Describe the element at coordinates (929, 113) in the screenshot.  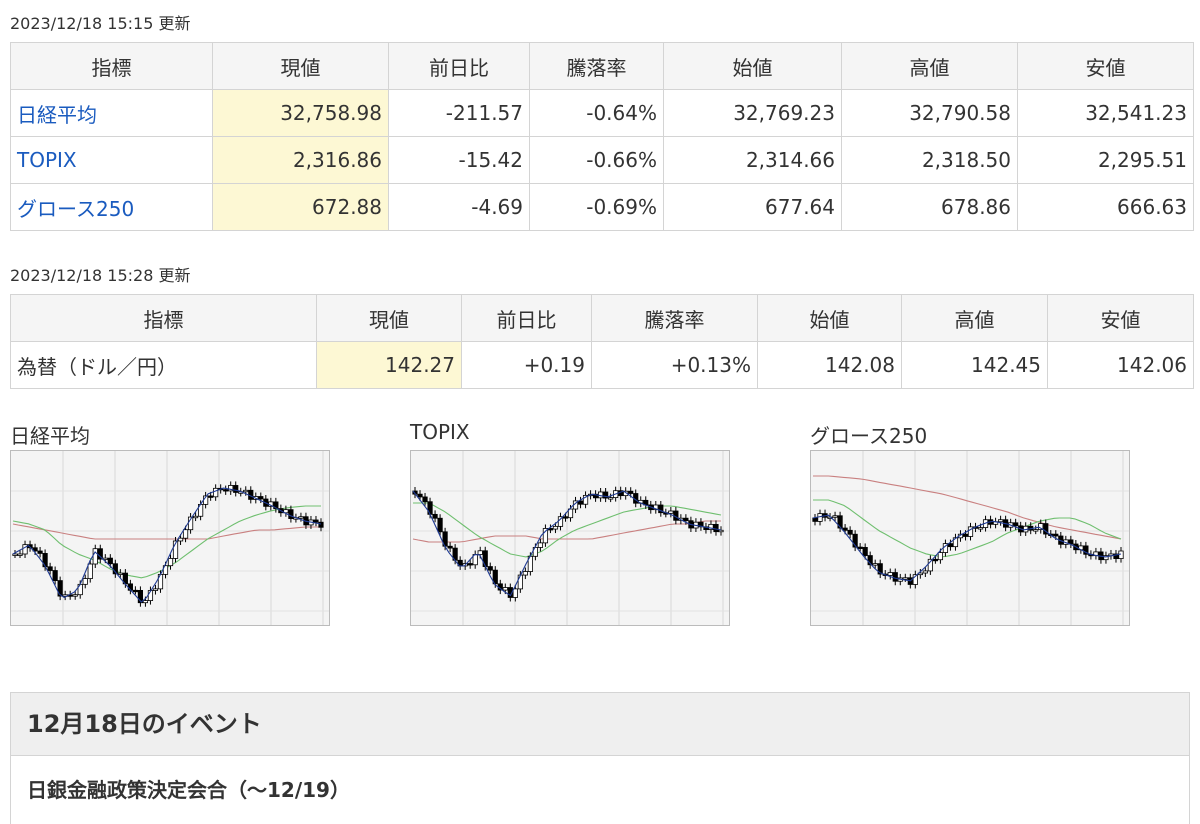
I see `high-value: 32,790.58` at that location.